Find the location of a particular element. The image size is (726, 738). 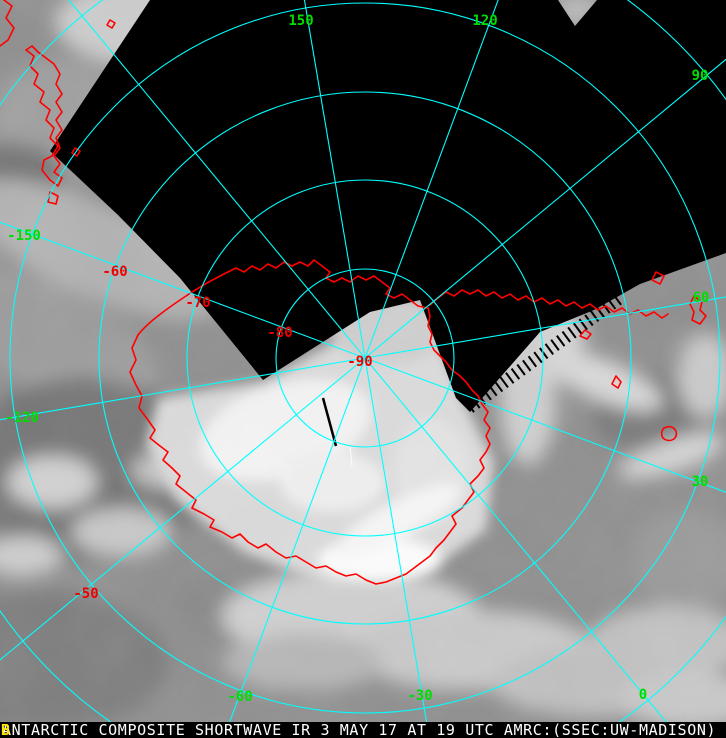

longitude-label: 30 is located at coordinates (700, 482).